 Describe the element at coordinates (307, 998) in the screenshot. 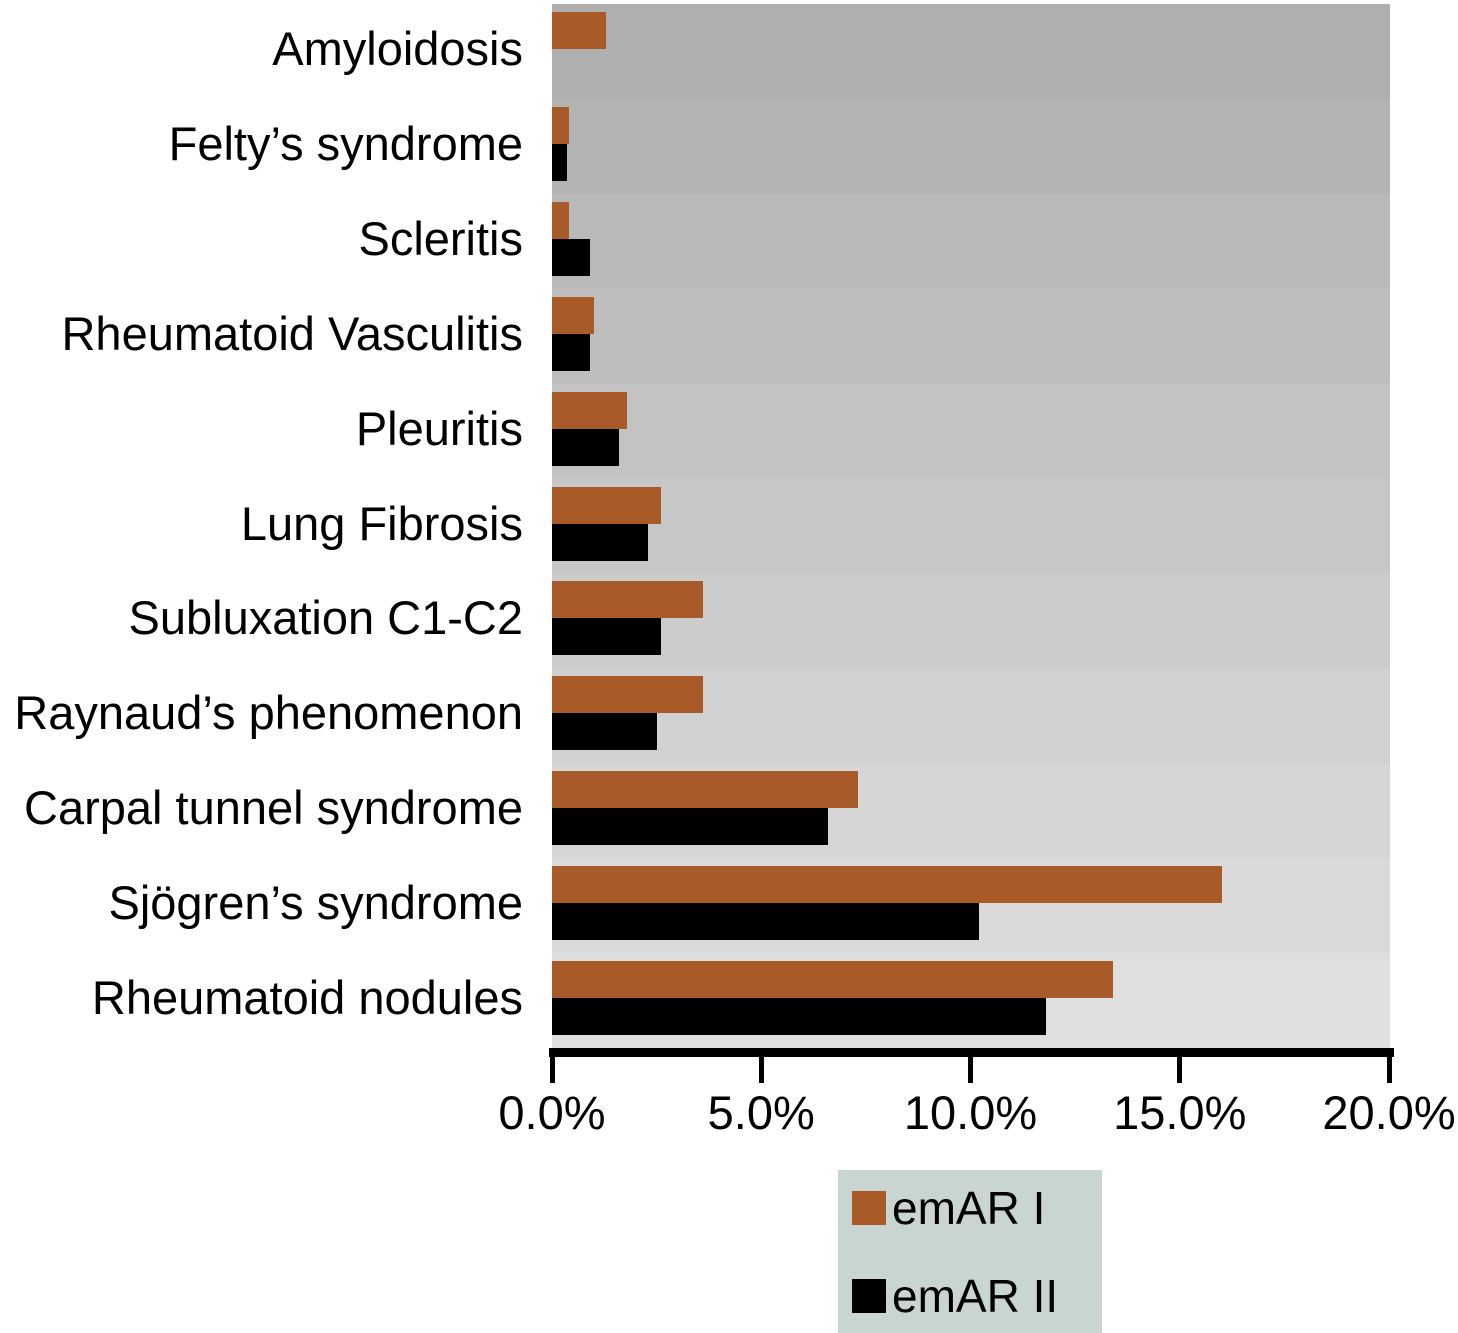

I see `category-label: Rheumatoid nodules` at that location.